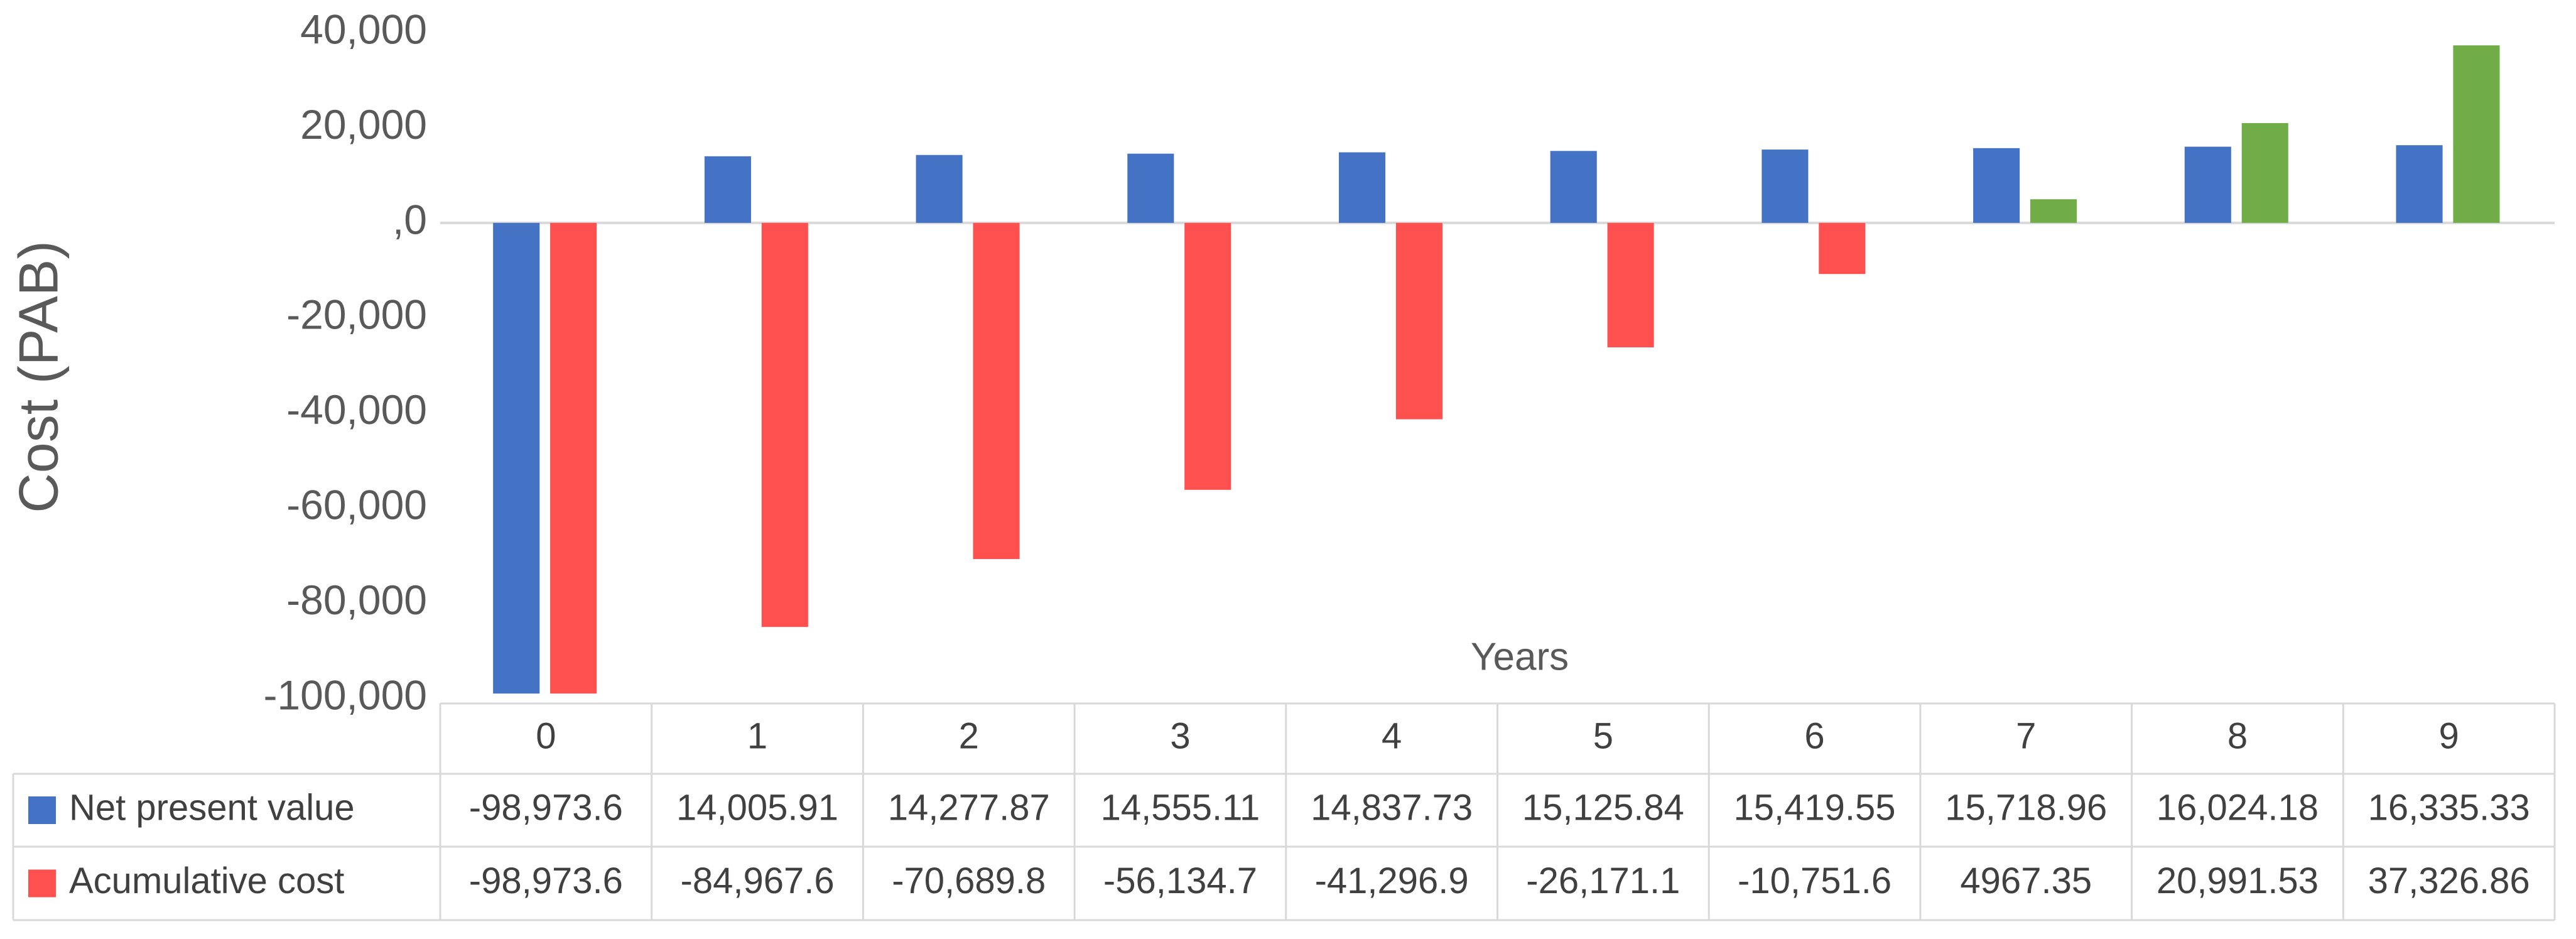 The image size is (2576, 939). What do you see at coordinates (1392, 735) in the screenshot?
I see `x-tick-label: 4` at bounding box center [1392, 735].